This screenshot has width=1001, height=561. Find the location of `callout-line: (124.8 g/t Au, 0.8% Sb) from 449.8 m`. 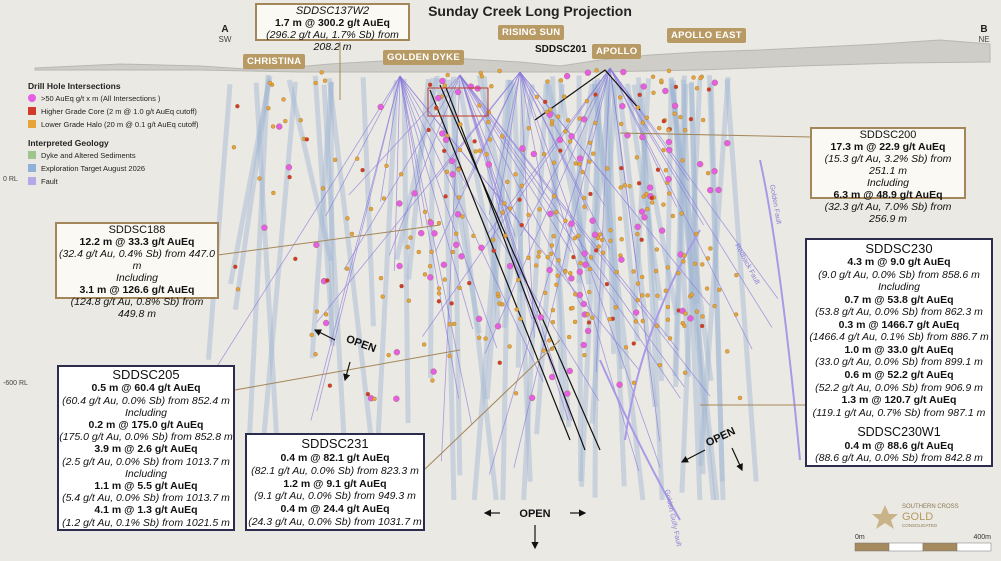

callout-line: (124.8 g/t Au, 0.8% Sb) from 449.8 m is located at coordinates (137, 308).